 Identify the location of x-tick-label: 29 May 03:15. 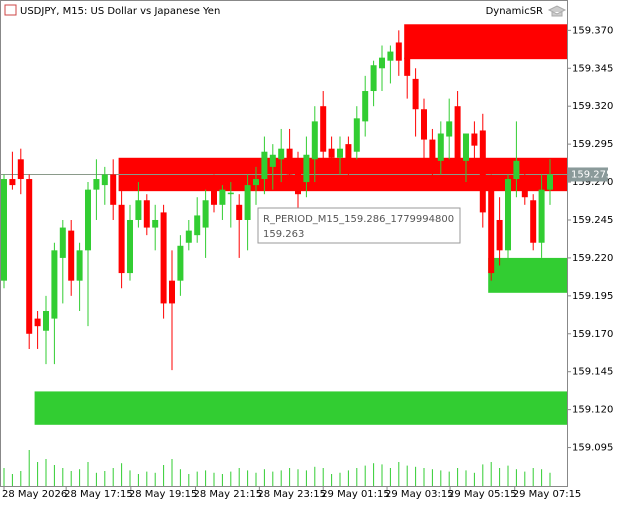
(419, 494).